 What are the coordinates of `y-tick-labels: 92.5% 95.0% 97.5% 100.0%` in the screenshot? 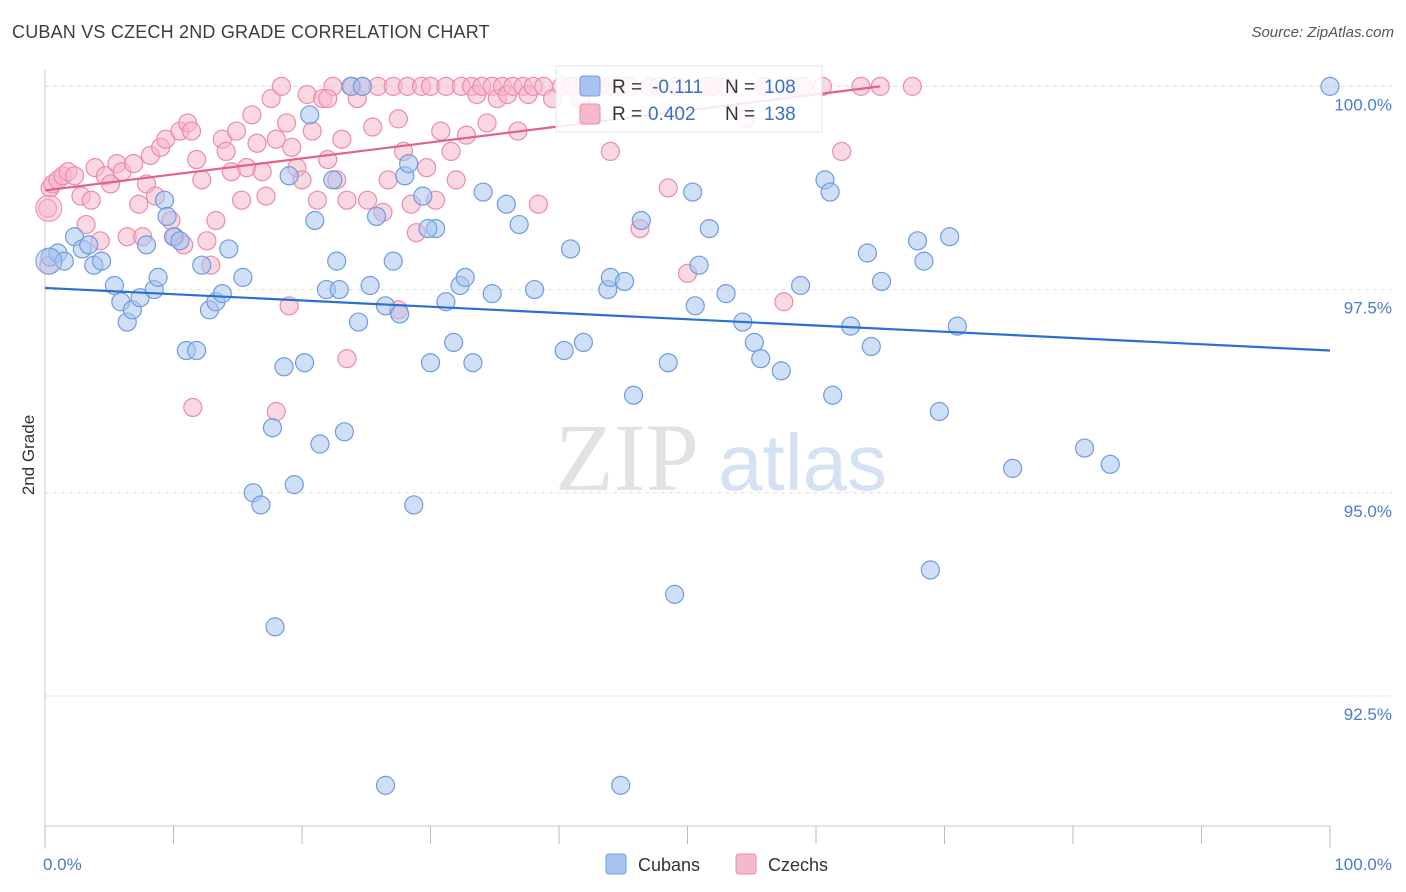 It's located at (1363, 409).